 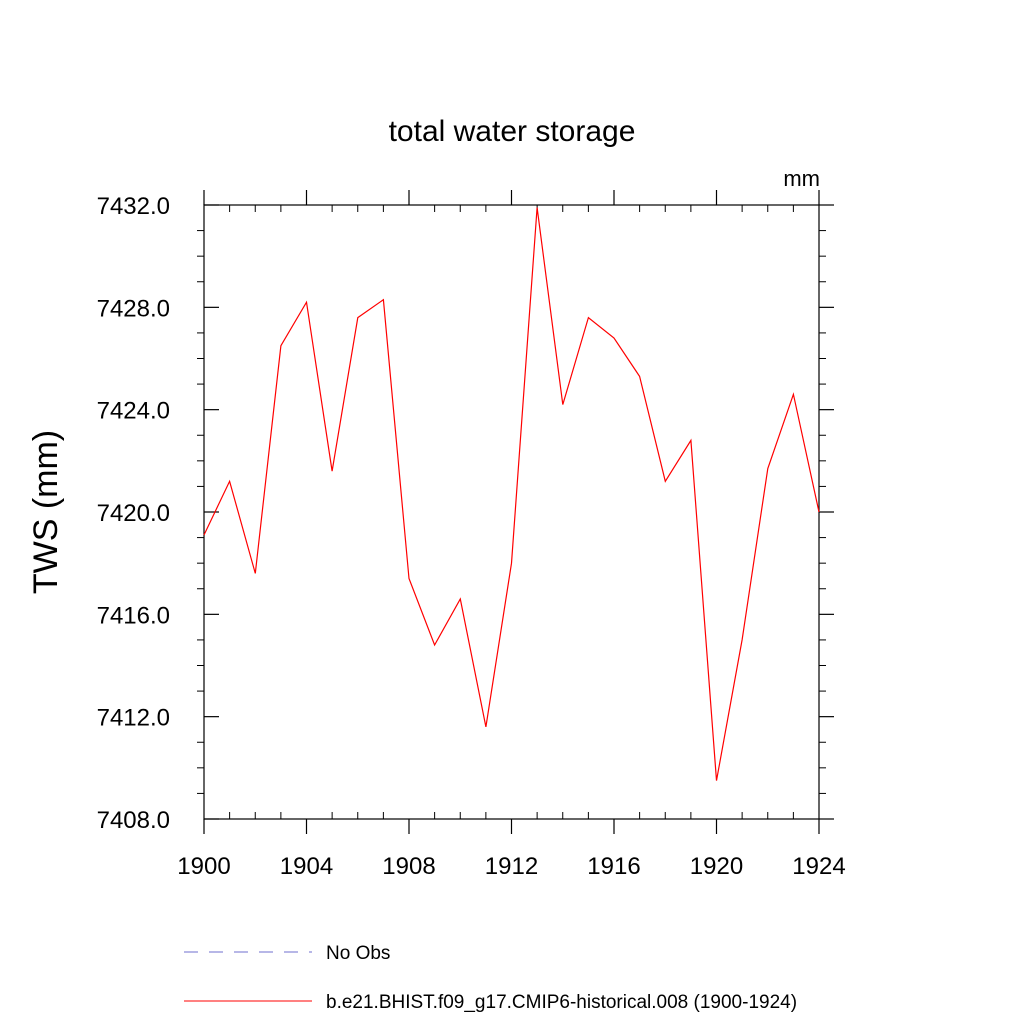 I want to click on y-tick-label: 7420.0, so click(x=133, y=513).